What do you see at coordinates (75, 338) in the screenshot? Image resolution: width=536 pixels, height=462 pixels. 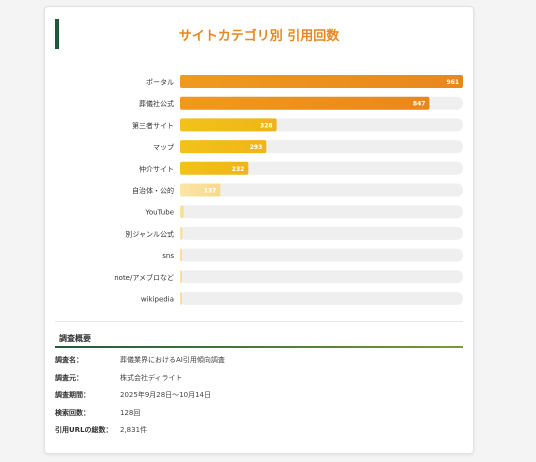 I see `summary-heading: 調査概要` at bounding box center [75, 338].